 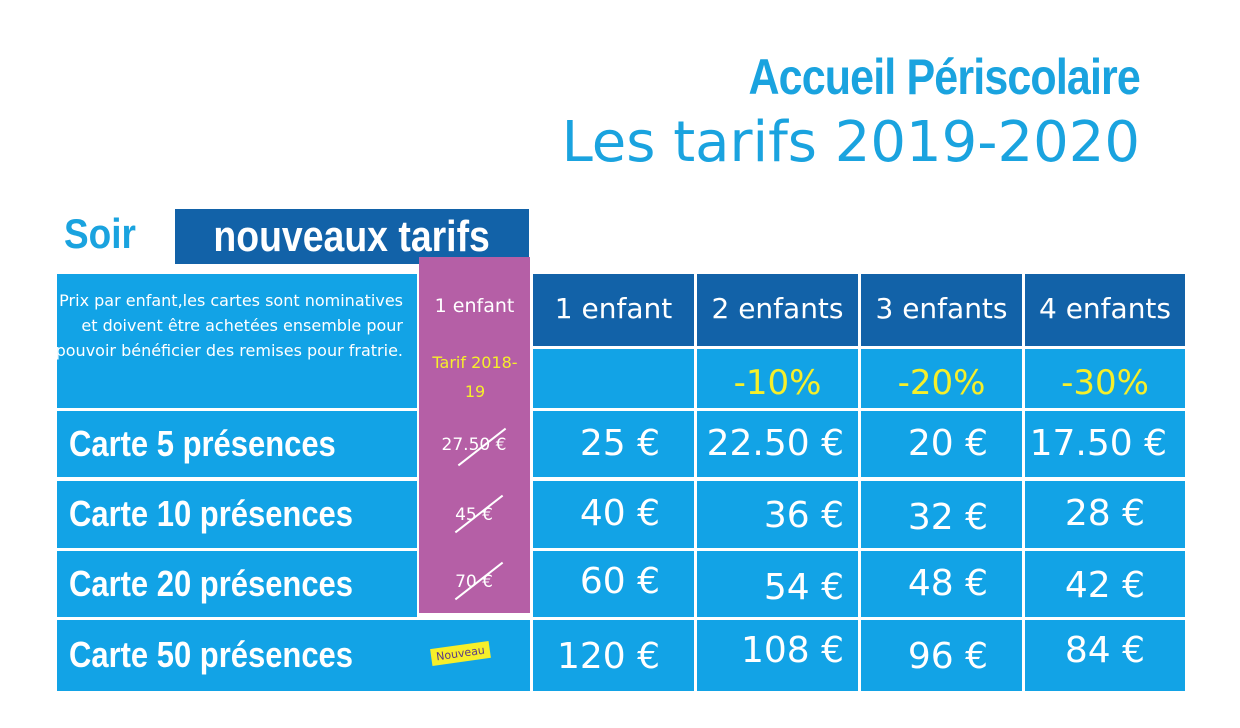 What do you see at coordinates (850, 142) in the screenshot?
I see `title-tarifs: Les tarifs 2019-2020` at bounding box center [850, 142].